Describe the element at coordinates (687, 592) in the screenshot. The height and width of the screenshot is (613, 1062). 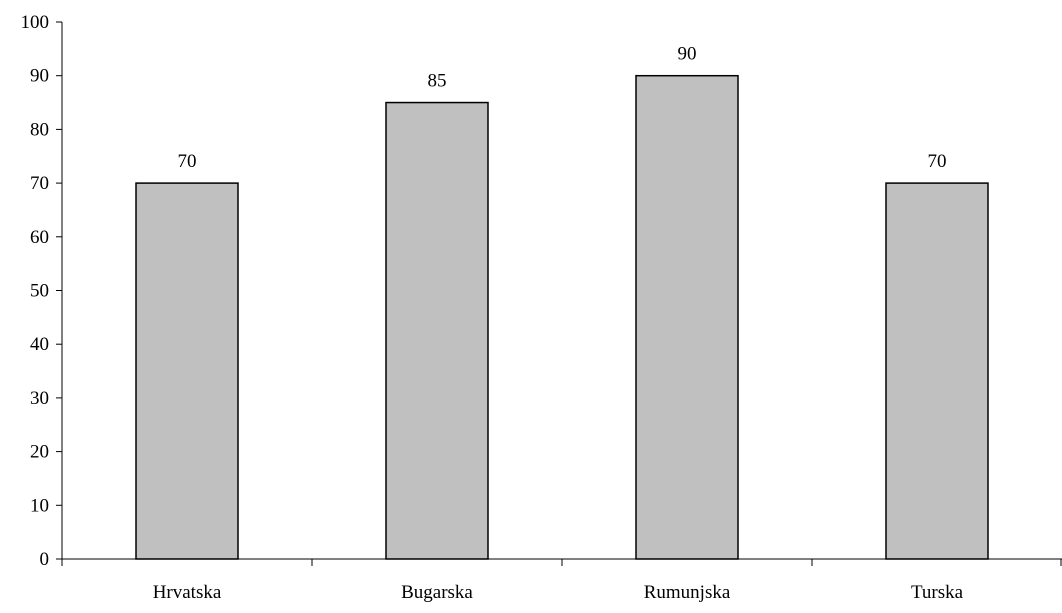
I see `x-tick-label: Rumunjska` at that location.